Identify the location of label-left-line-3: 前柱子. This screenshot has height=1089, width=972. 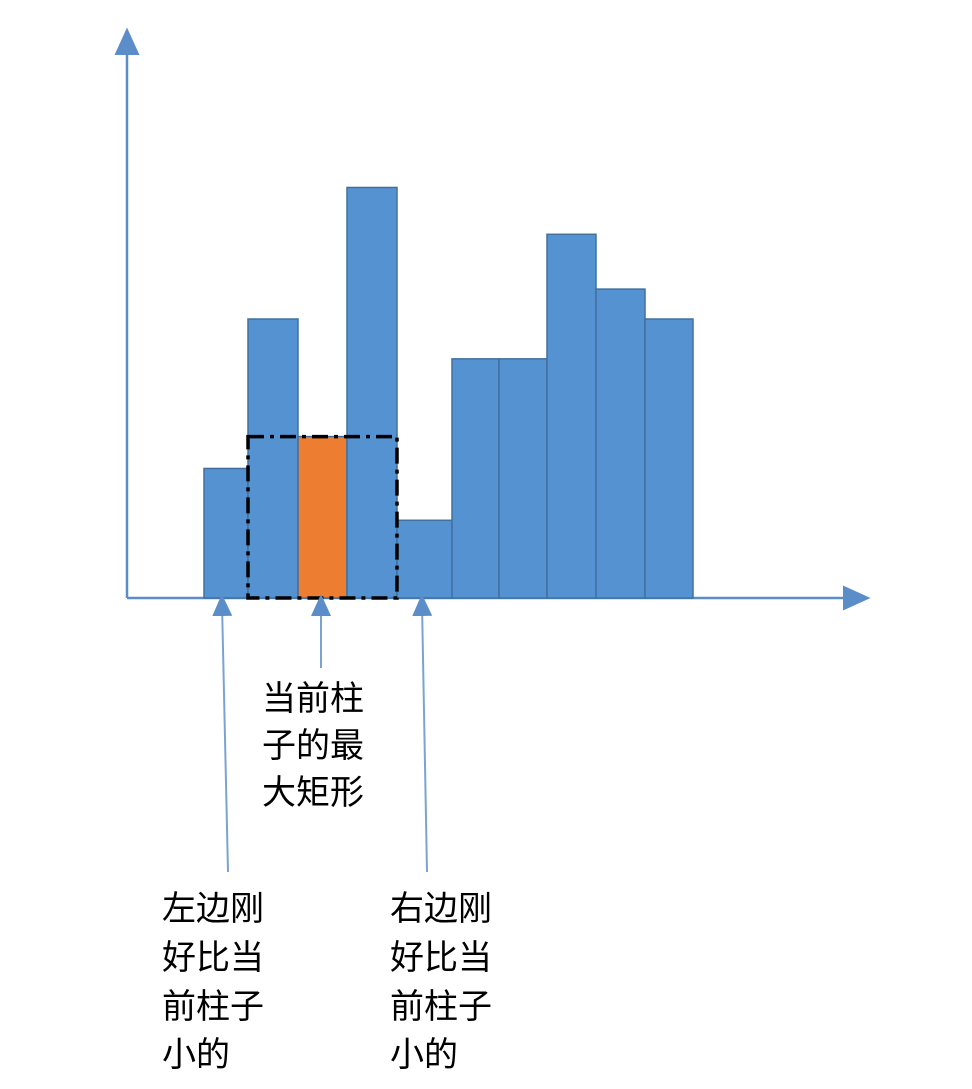
(213, 1007).